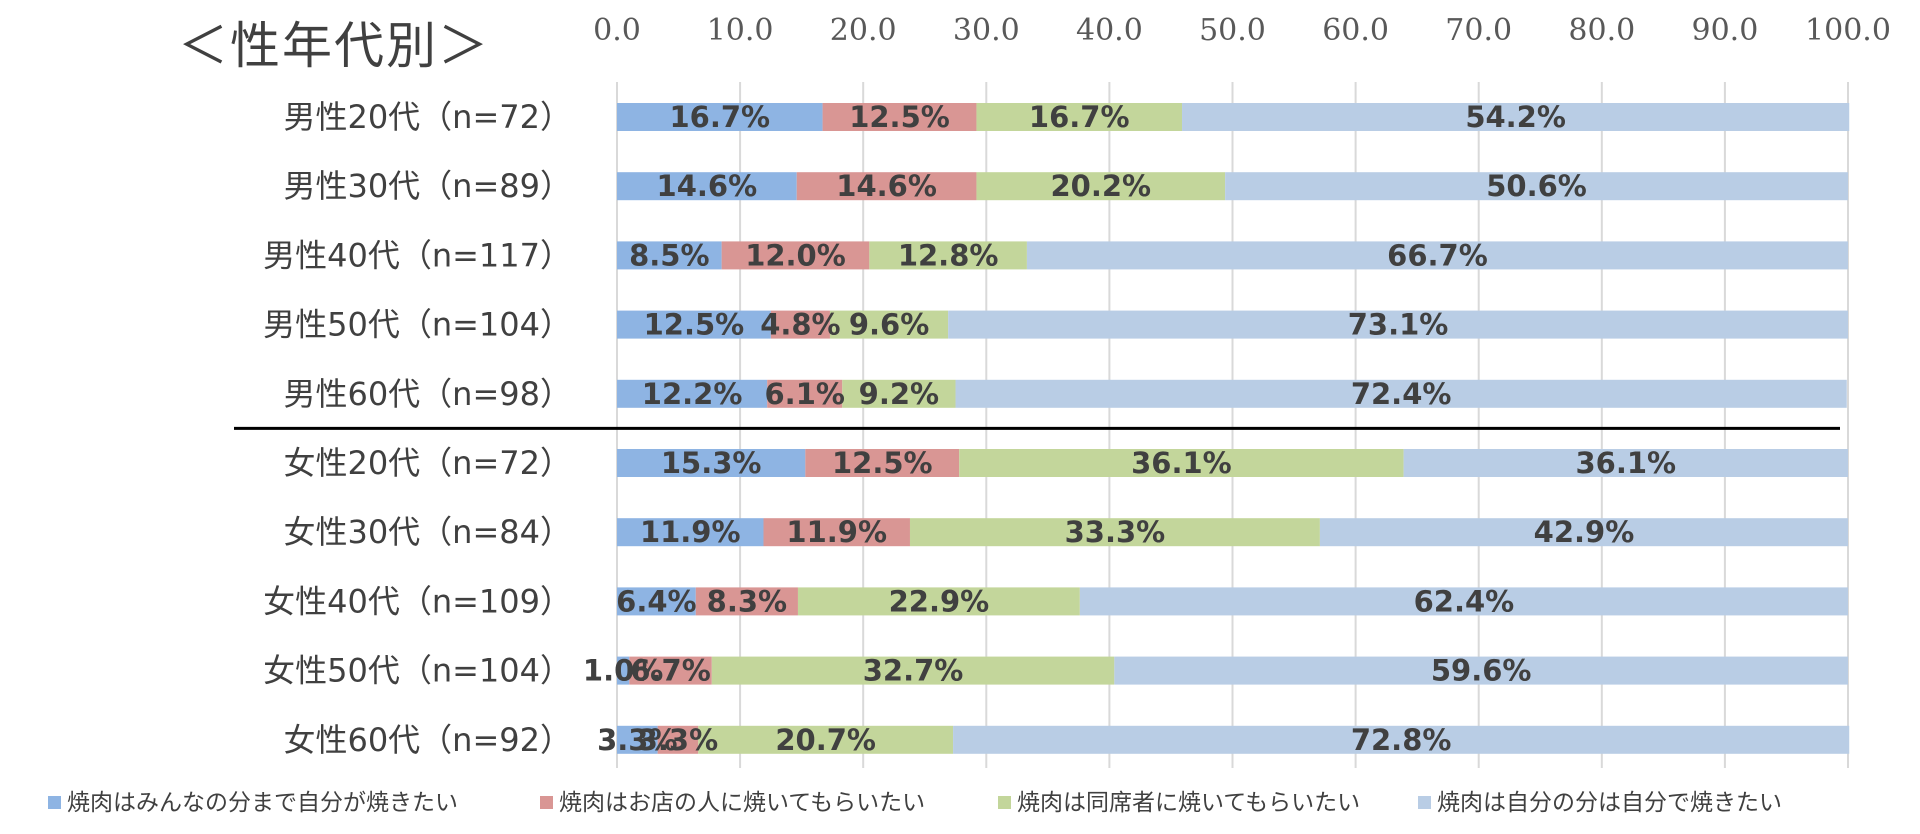 The height and width of the screenshot is (834, 1920). Describe the element at coordinates (1725, 30) in the screenshot. I see `x-tick-label: 90.0` at that location.